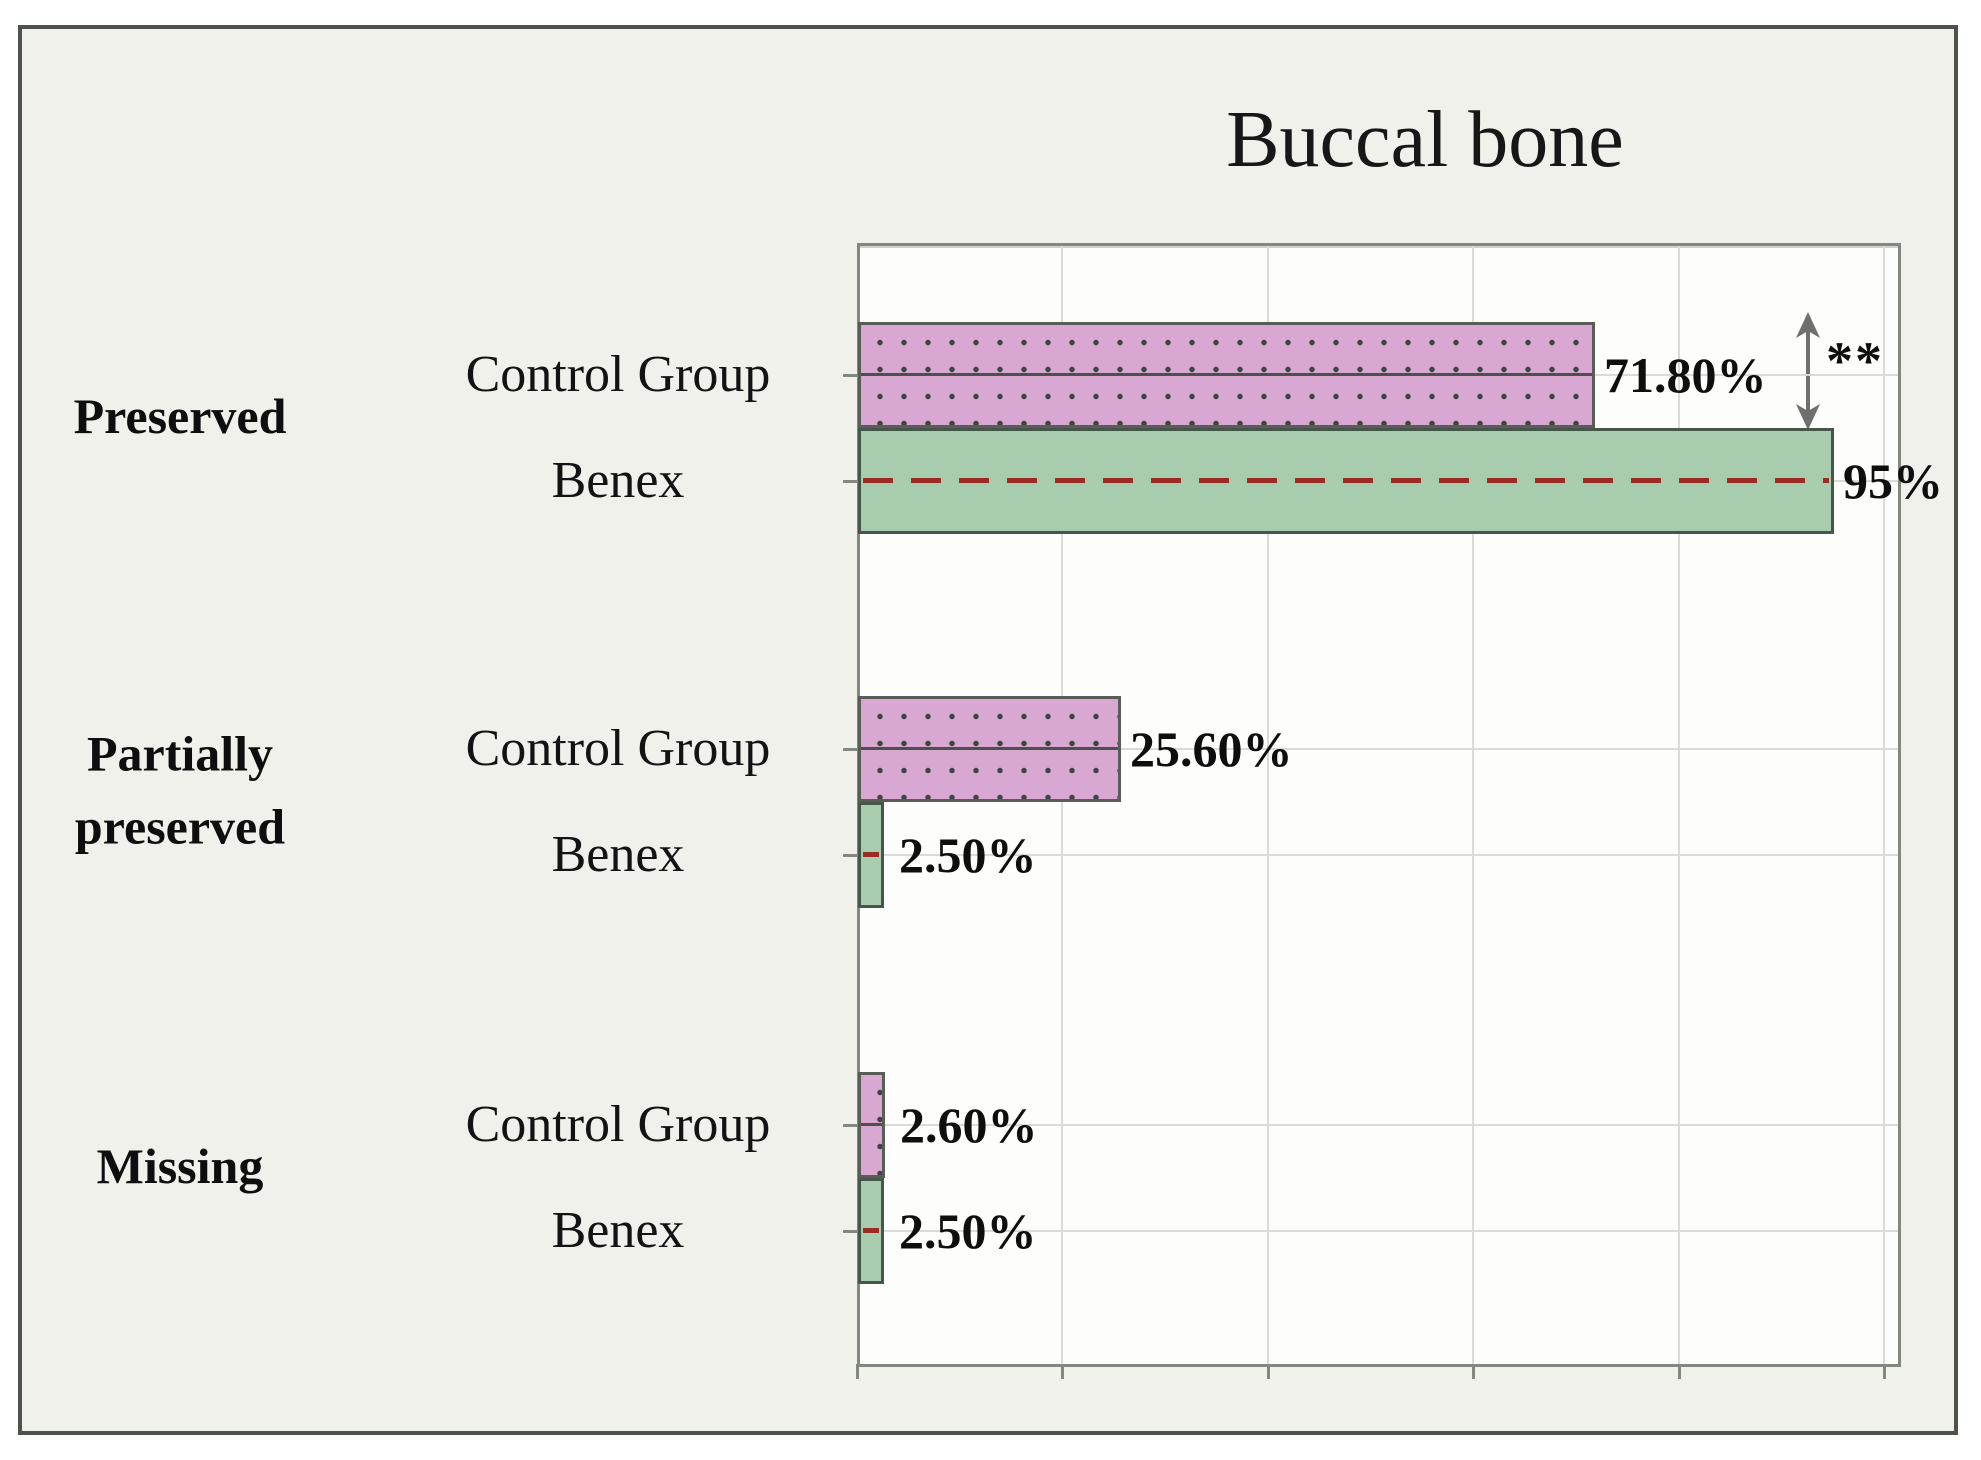 Image resolution: width=1981 pixels, height=1460 pixels. What do you see at coordinates (1855, 361) in the screenshot?
I see `significance-stars: **` at bounding box center [1855, 361].